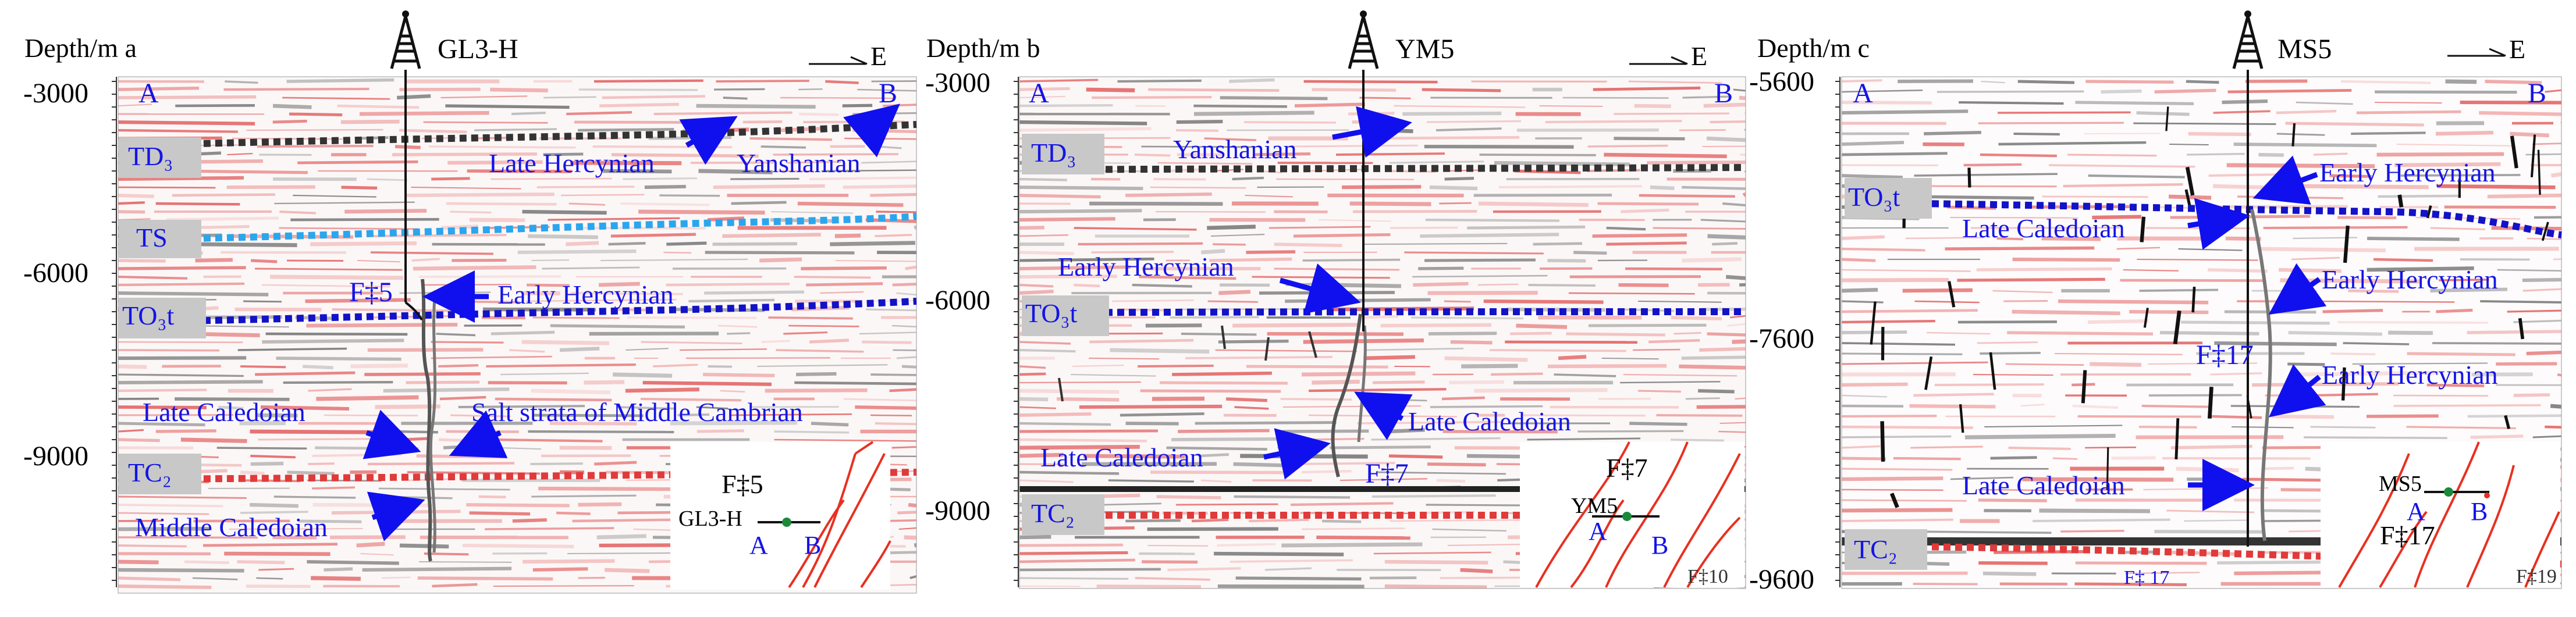  I want to click on fault-trace-a, so click(426, 420).